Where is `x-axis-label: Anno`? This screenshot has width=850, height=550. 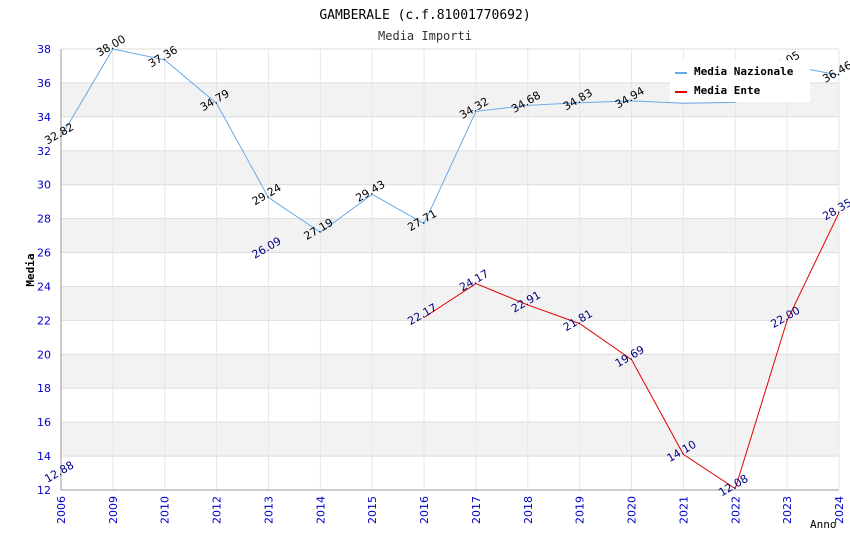
x-axis-label: Anno is located at coordinates (823, 524).